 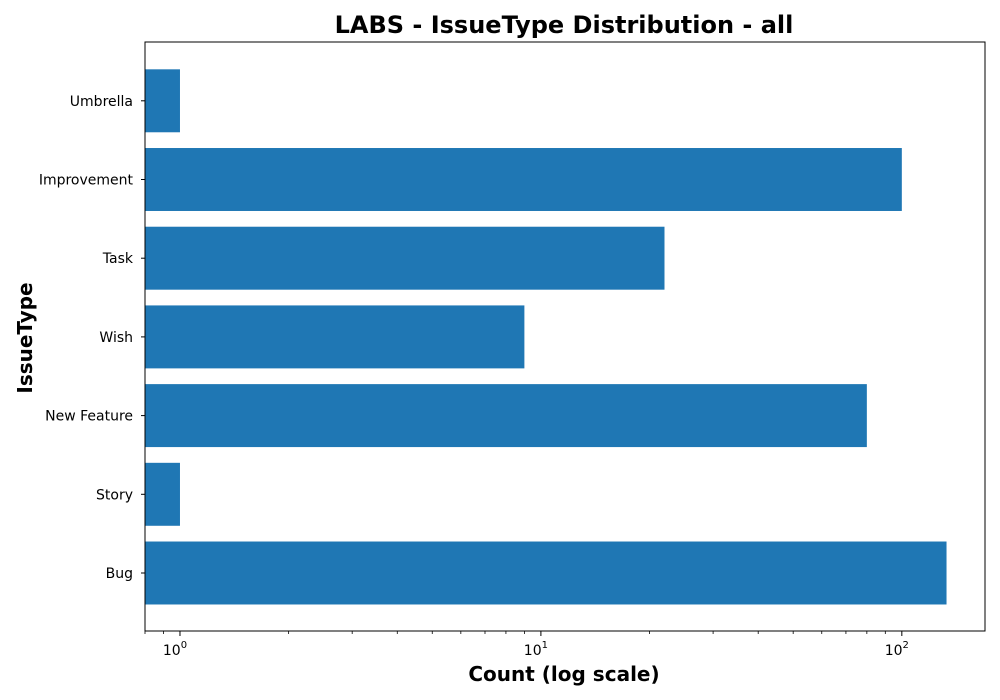 What do you see at coordinates (25, 337) in the screenshot?
I see `y-axis-label: IssueType` at bounding box center [25, 337].